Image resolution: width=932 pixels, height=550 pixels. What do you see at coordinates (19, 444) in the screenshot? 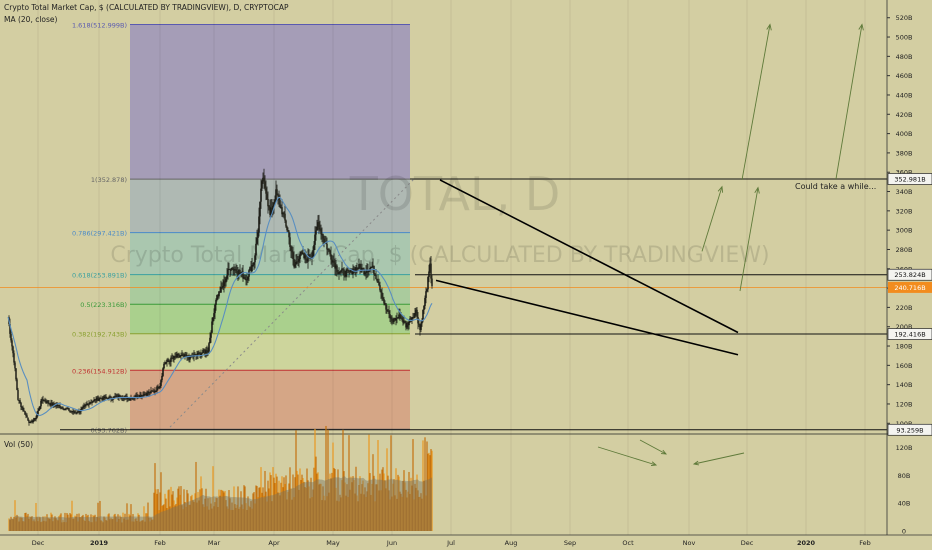
I see `volume-label: Vol (50)` at bounding box center [19, 444].